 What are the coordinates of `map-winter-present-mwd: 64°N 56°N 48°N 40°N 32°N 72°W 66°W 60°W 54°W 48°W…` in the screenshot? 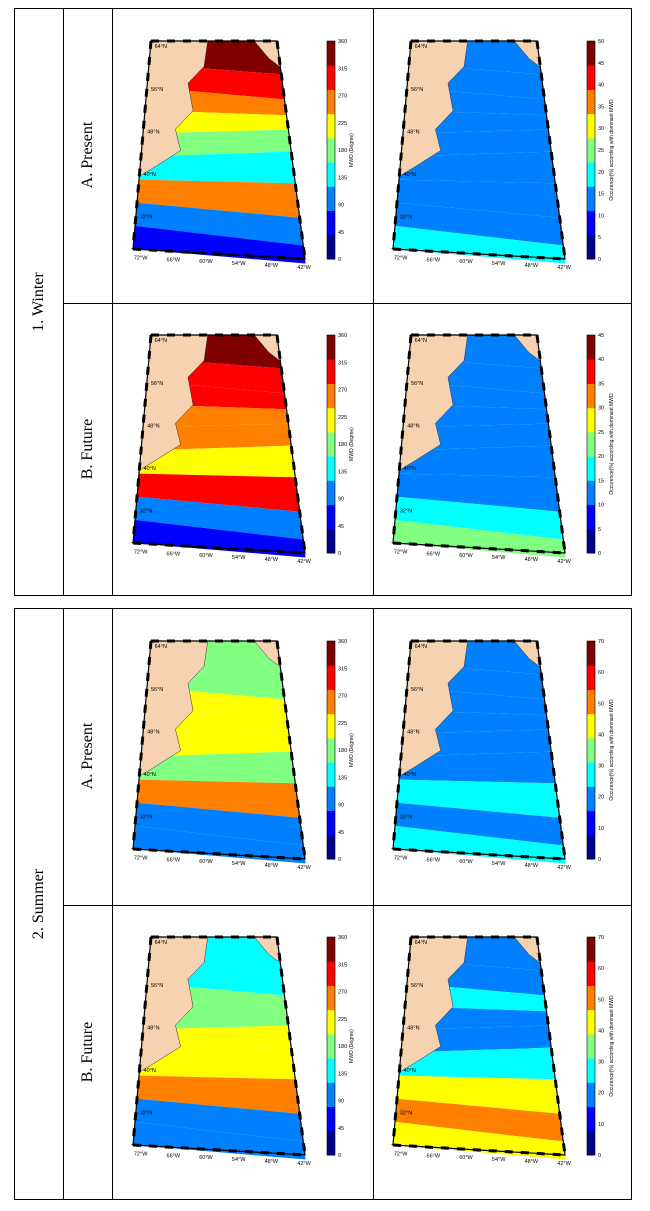 It's located at (243, 155).